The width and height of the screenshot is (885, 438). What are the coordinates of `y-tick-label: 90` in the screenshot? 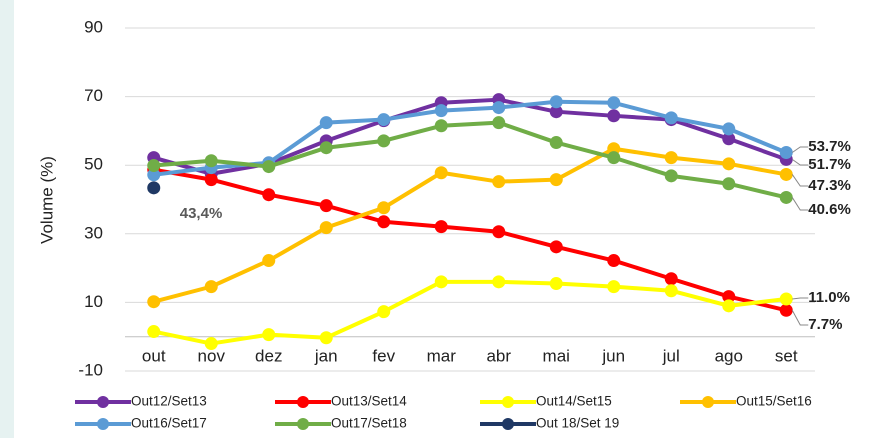 It's located at (93, 26).